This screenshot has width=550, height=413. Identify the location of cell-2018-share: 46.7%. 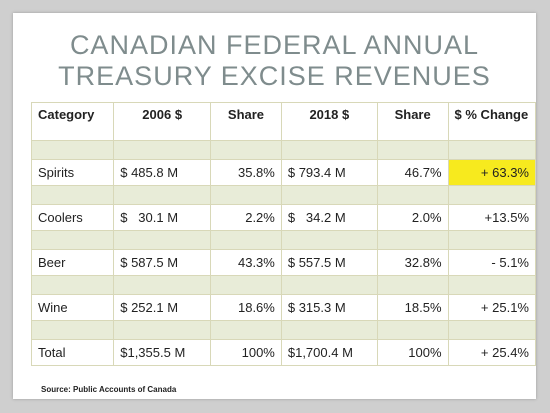
(412, 172).